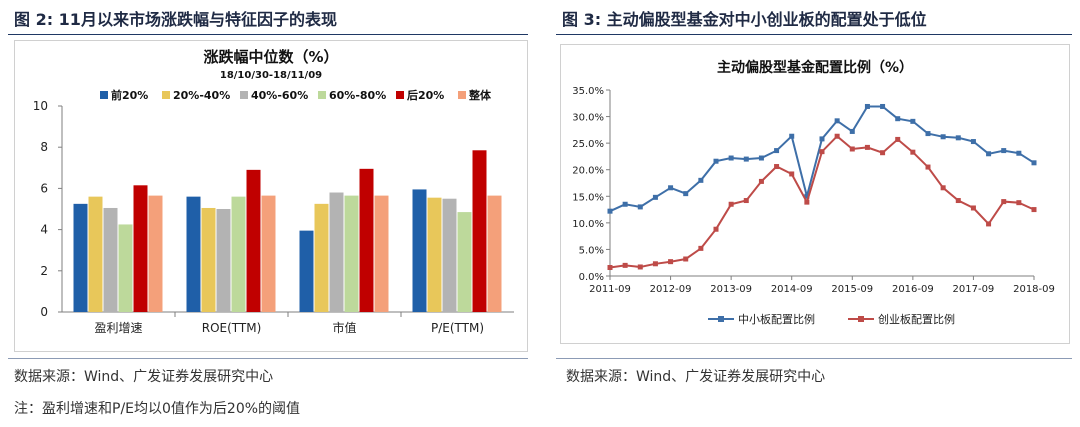 Image resolution: width=1080 pixels, height=427 pixels. Describe the element at coordinates (44, 147) in the screenshot. I see `y-tick-label: 8` at that location.